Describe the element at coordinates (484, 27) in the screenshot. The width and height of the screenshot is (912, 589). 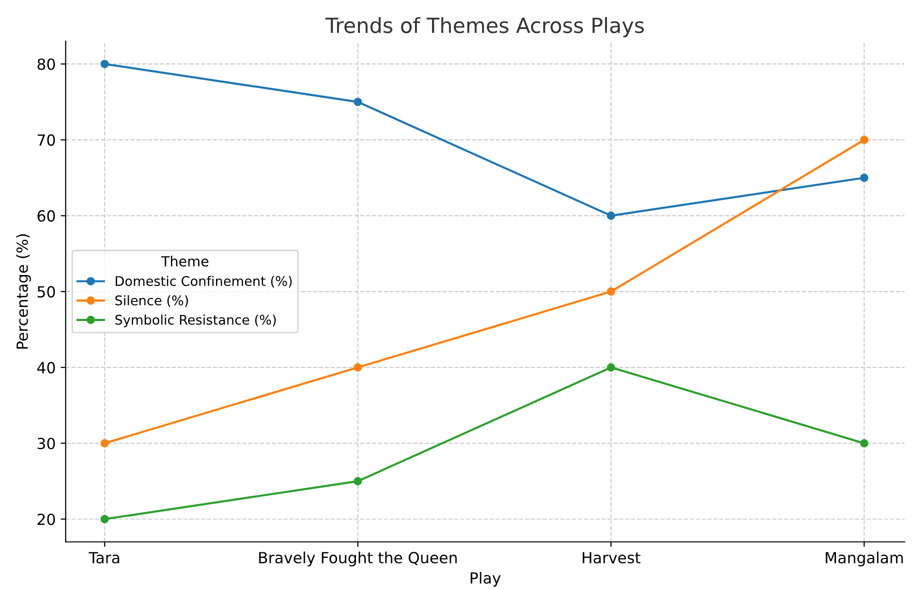
I see `chart-title: Trends of Themes Across Plays` at that location.